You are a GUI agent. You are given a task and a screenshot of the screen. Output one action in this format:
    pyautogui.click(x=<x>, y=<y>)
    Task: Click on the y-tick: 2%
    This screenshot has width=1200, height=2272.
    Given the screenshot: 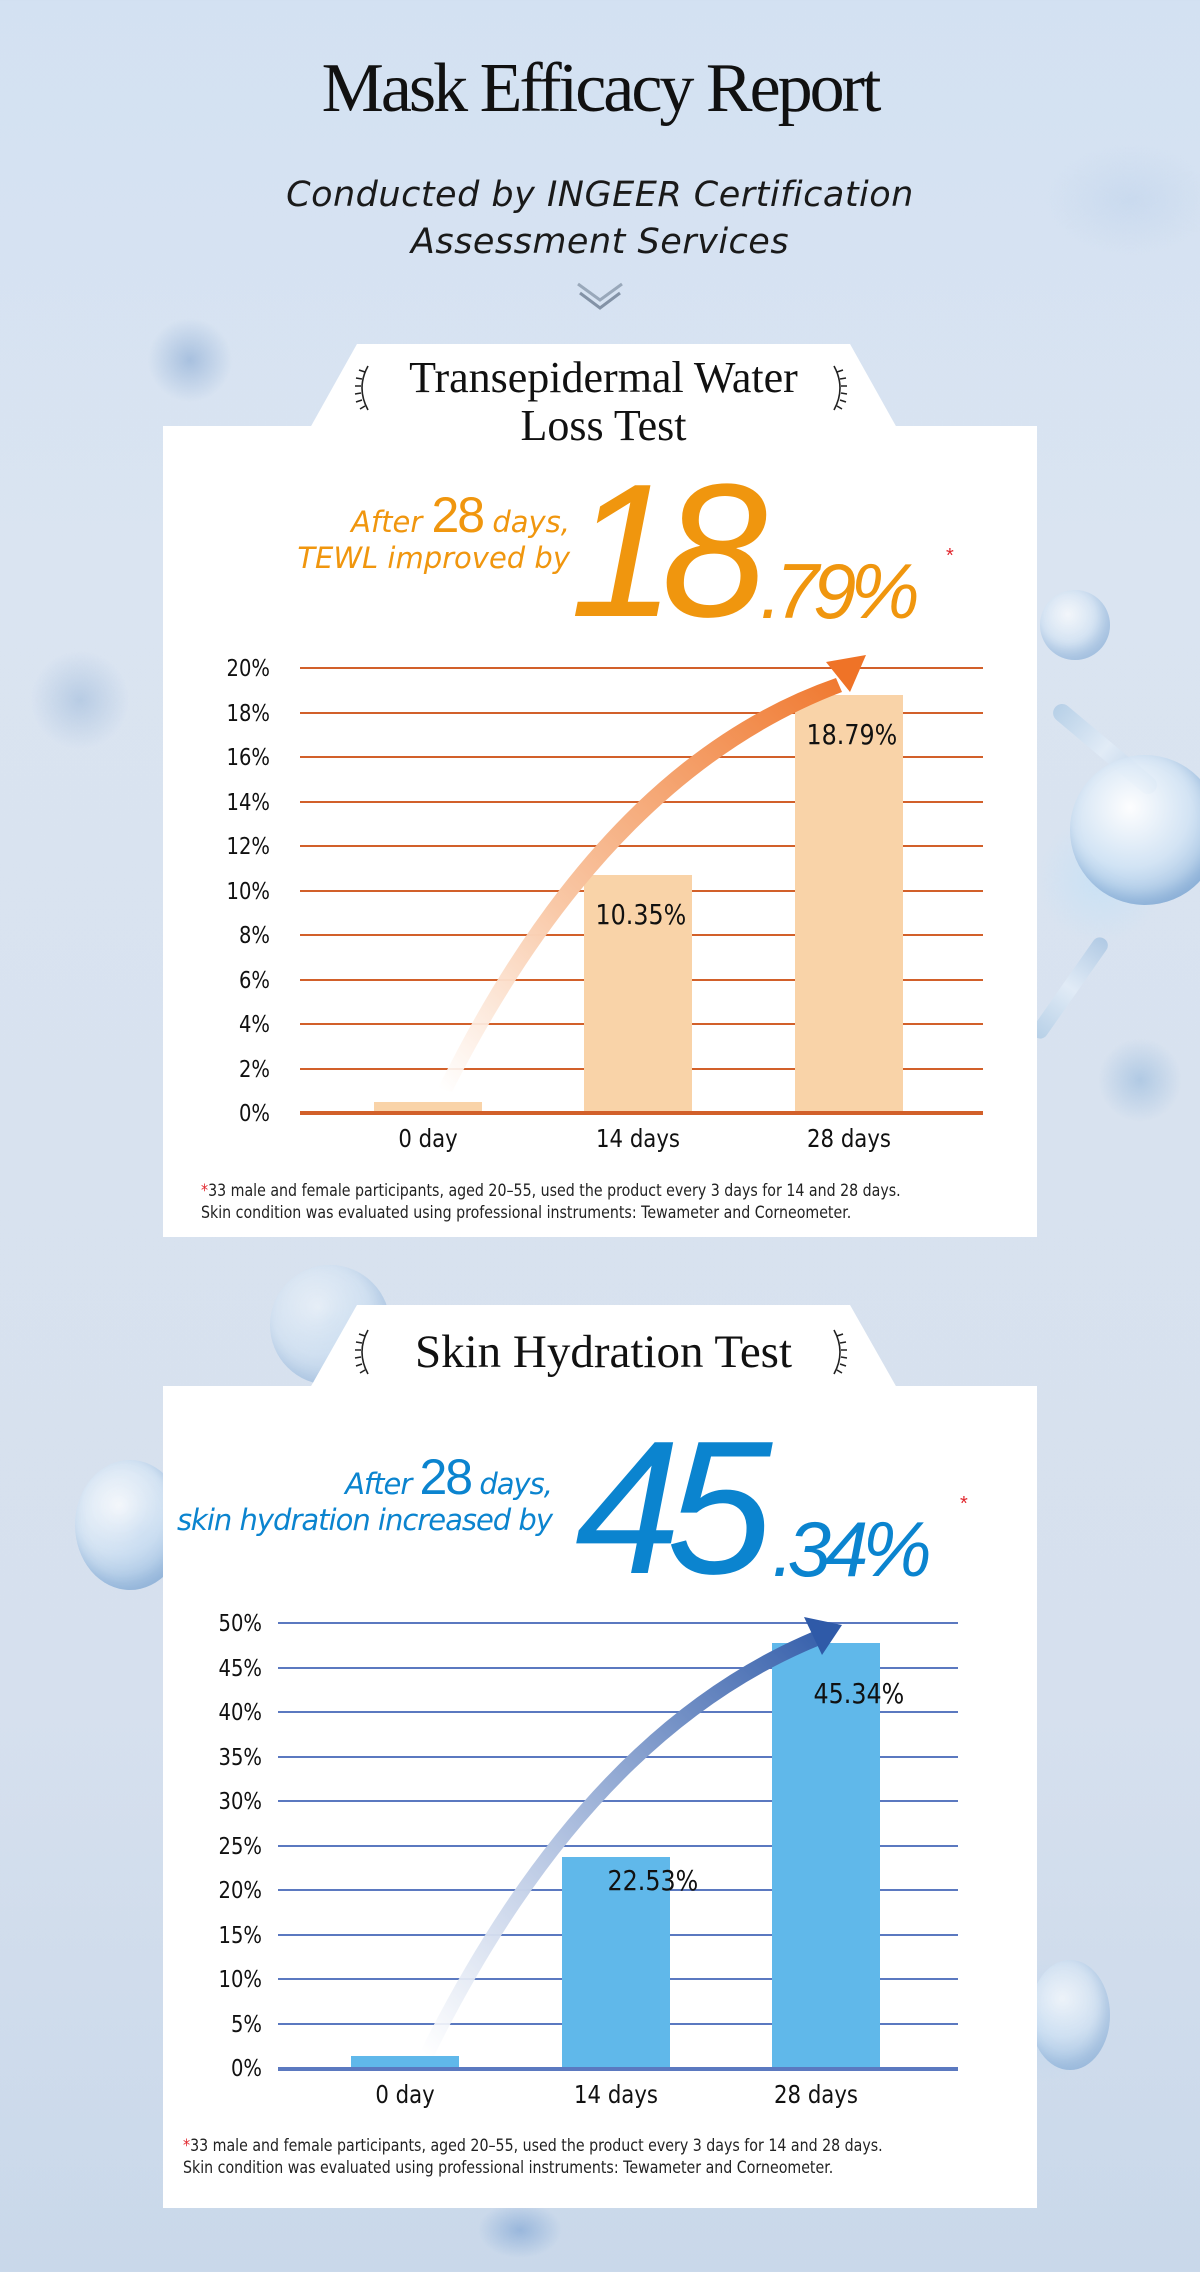 What is the action you would take?
    pyautogui.click(x=254, y=1070)
    